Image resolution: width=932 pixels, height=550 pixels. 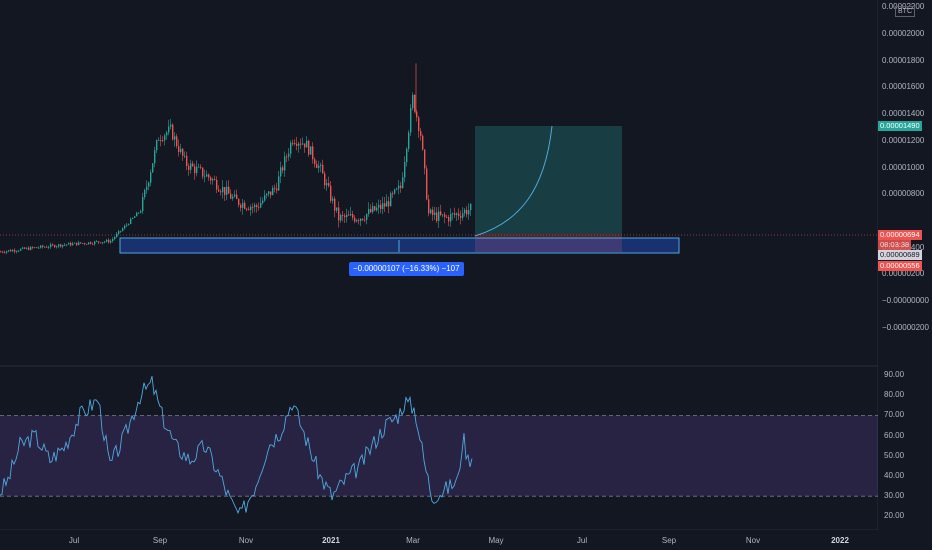 What do you see at coordinates (406, 269) in the screenshot?
I see `measure-tooltip: −0.00000107 (−16.33%) −107` at bounding box center [406, 269].